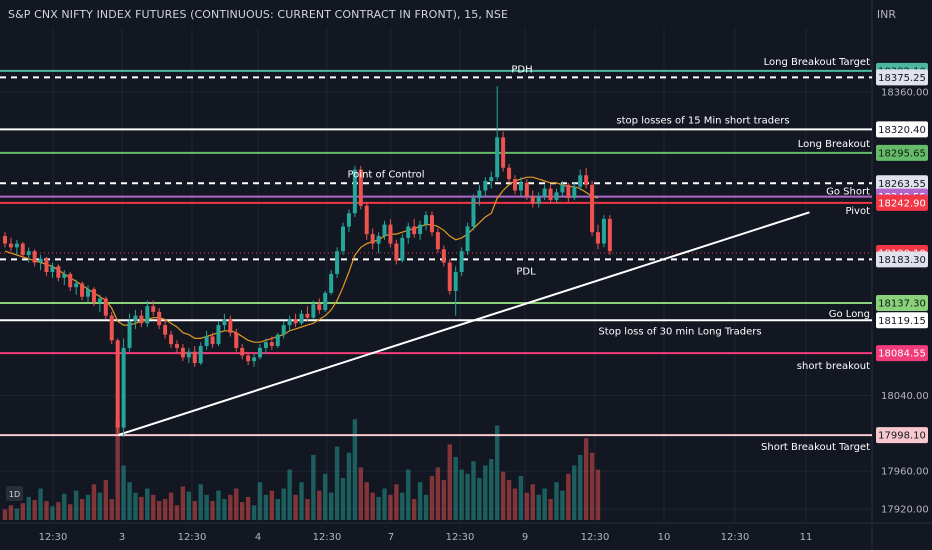 This screenshot has width=932, height=550. What do you see at coordinates (902, 153) in the screenshot?
I see `price-tag-label: 18295.65` at bounding box center [902, 153].